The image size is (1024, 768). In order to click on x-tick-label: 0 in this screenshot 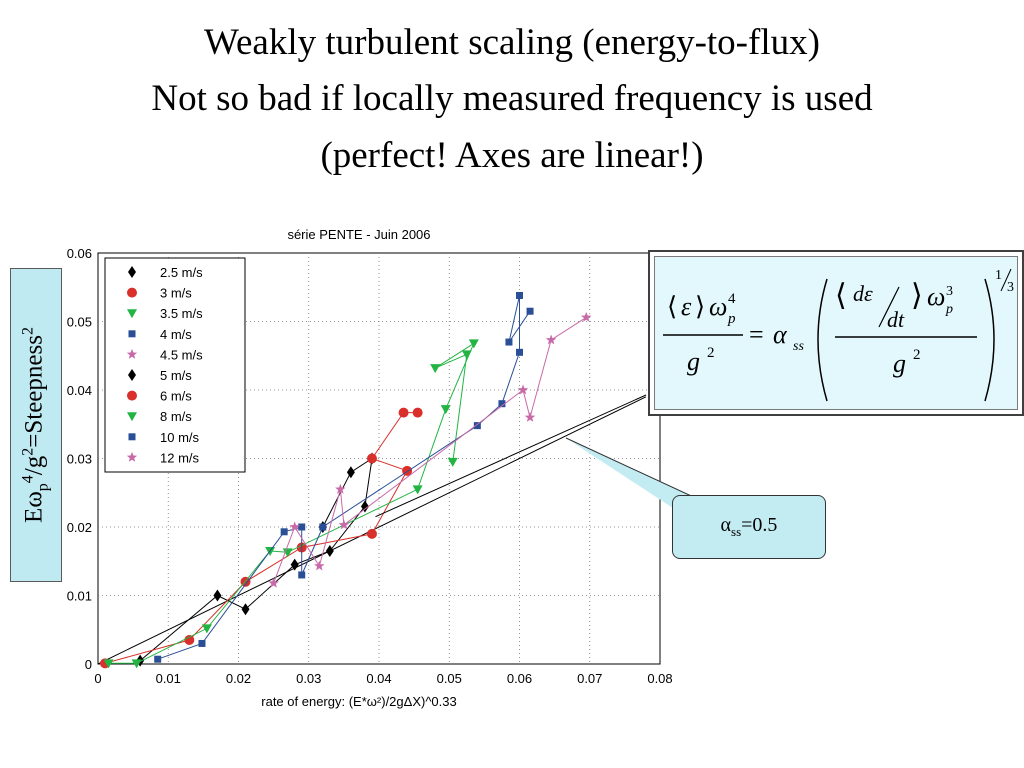, I will do `click(97, 678)`.